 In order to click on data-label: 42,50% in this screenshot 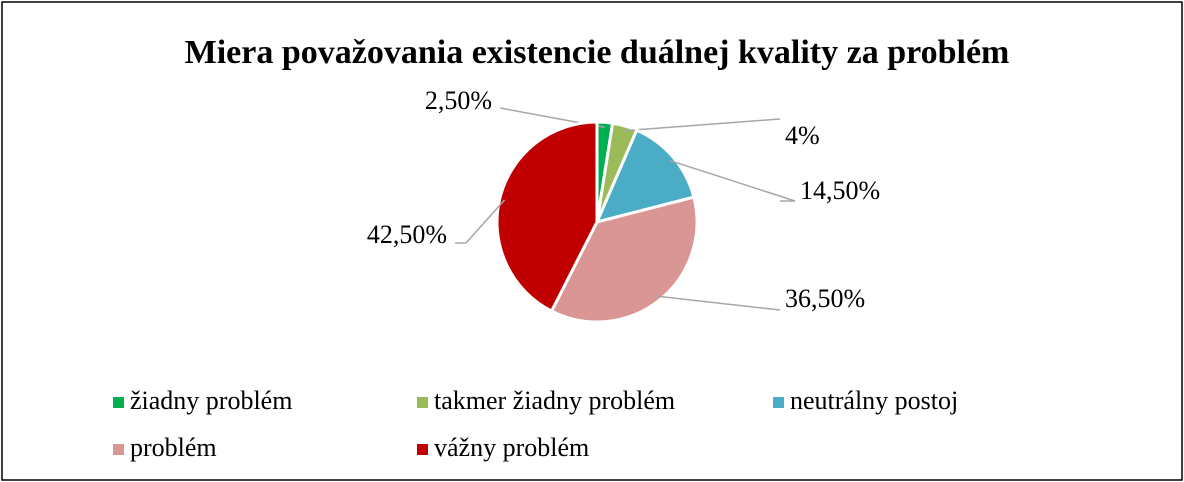, I will do `click(407, 234)`.